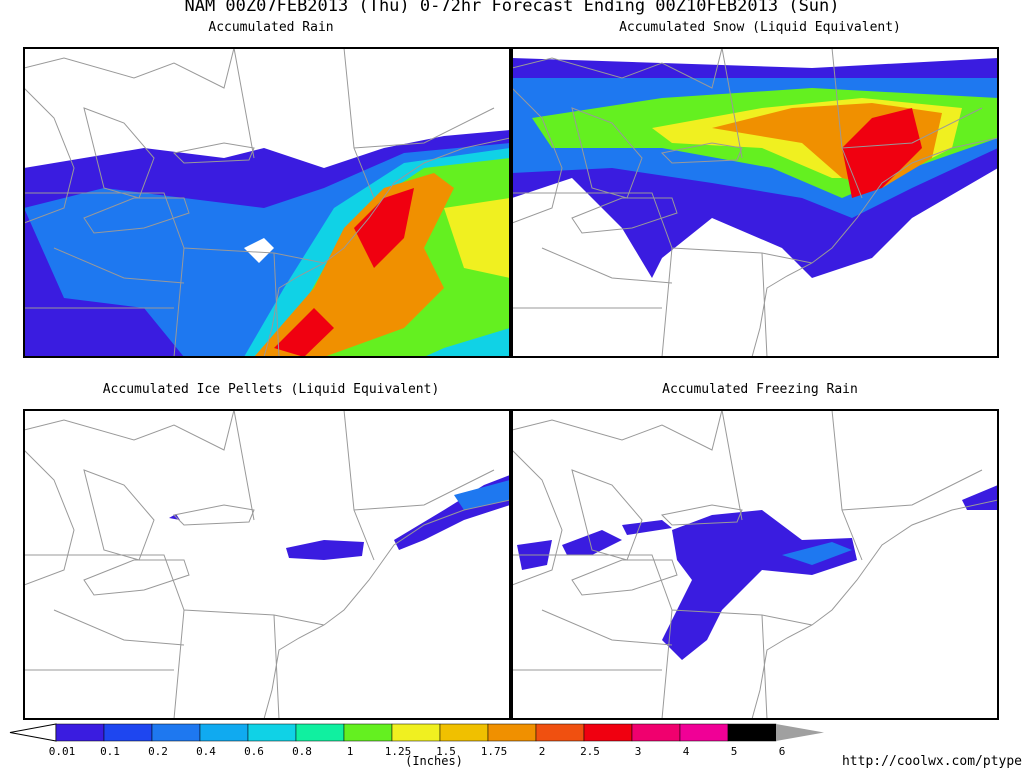  I want to click on colorbar-label: 0.1, so click(110, 751).